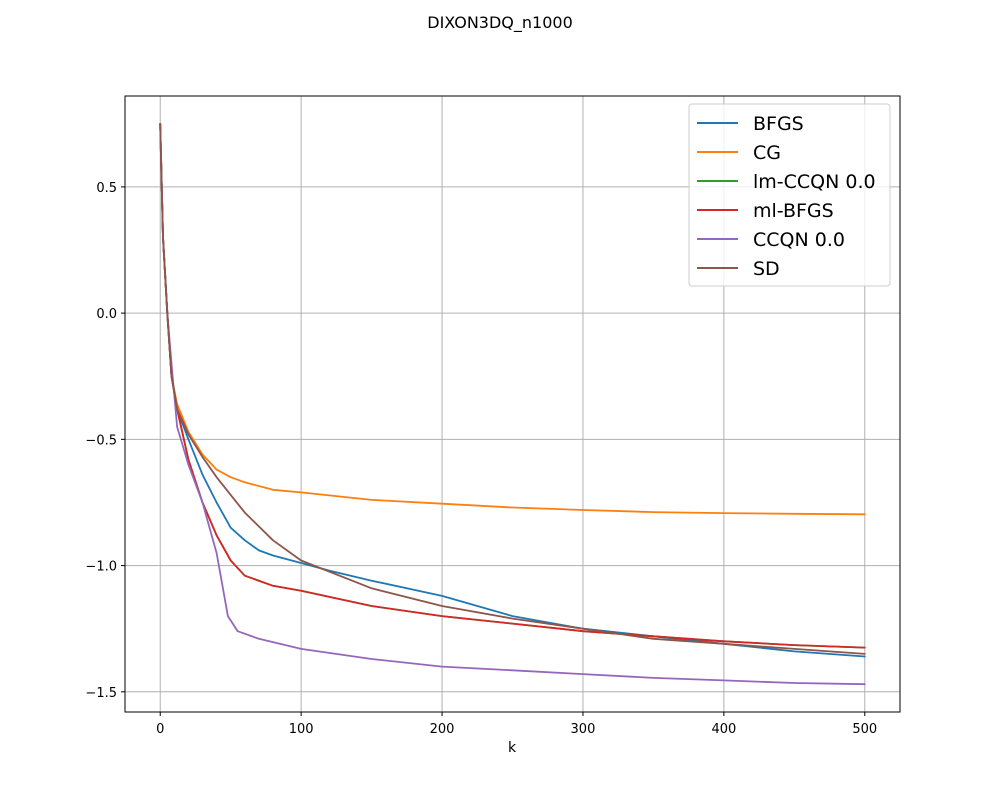 This screenshot has width=1000, height=800. I want to click on legend: BFGS CG lm-CCQN 0.0 ml-BFGS CCQN 0.0 SD, so click(789, 195).